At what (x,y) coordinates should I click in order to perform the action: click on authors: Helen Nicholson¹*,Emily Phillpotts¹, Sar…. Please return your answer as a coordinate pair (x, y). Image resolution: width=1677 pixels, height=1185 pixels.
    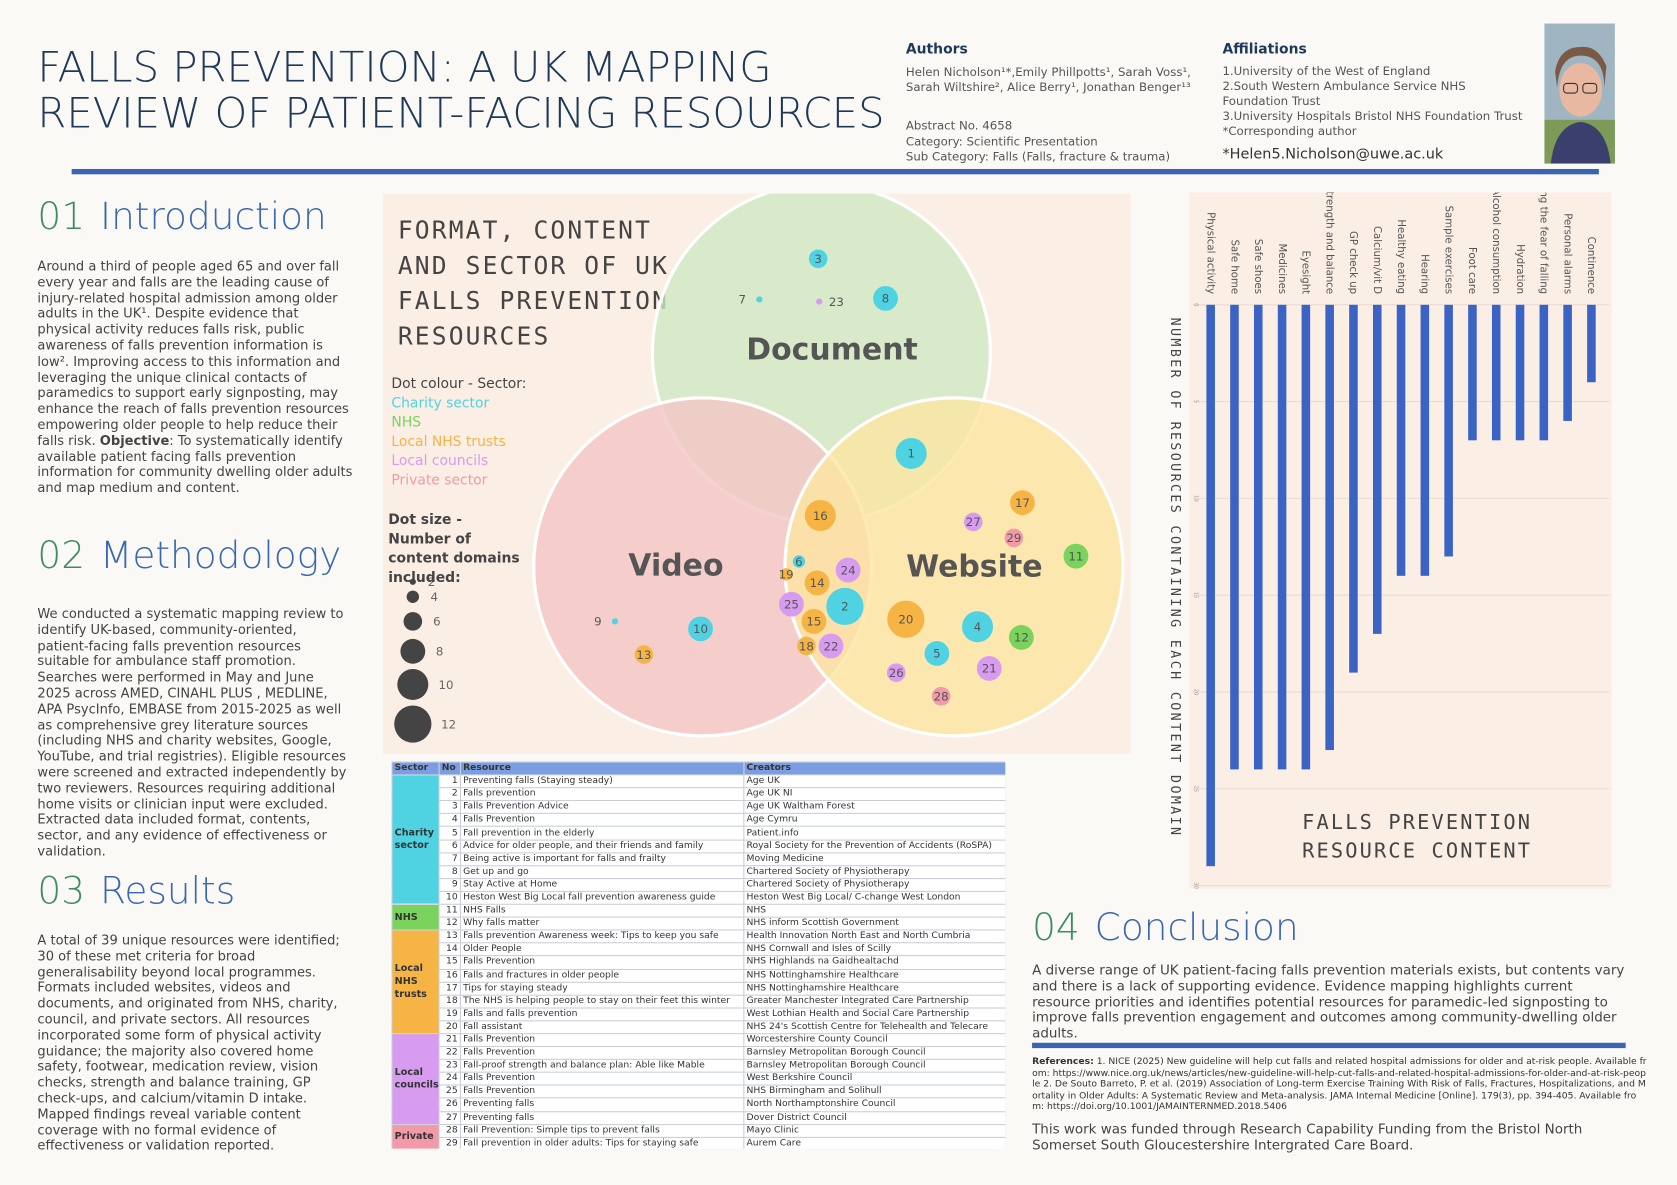
    Looking at the image, I should click on (1048, 80).